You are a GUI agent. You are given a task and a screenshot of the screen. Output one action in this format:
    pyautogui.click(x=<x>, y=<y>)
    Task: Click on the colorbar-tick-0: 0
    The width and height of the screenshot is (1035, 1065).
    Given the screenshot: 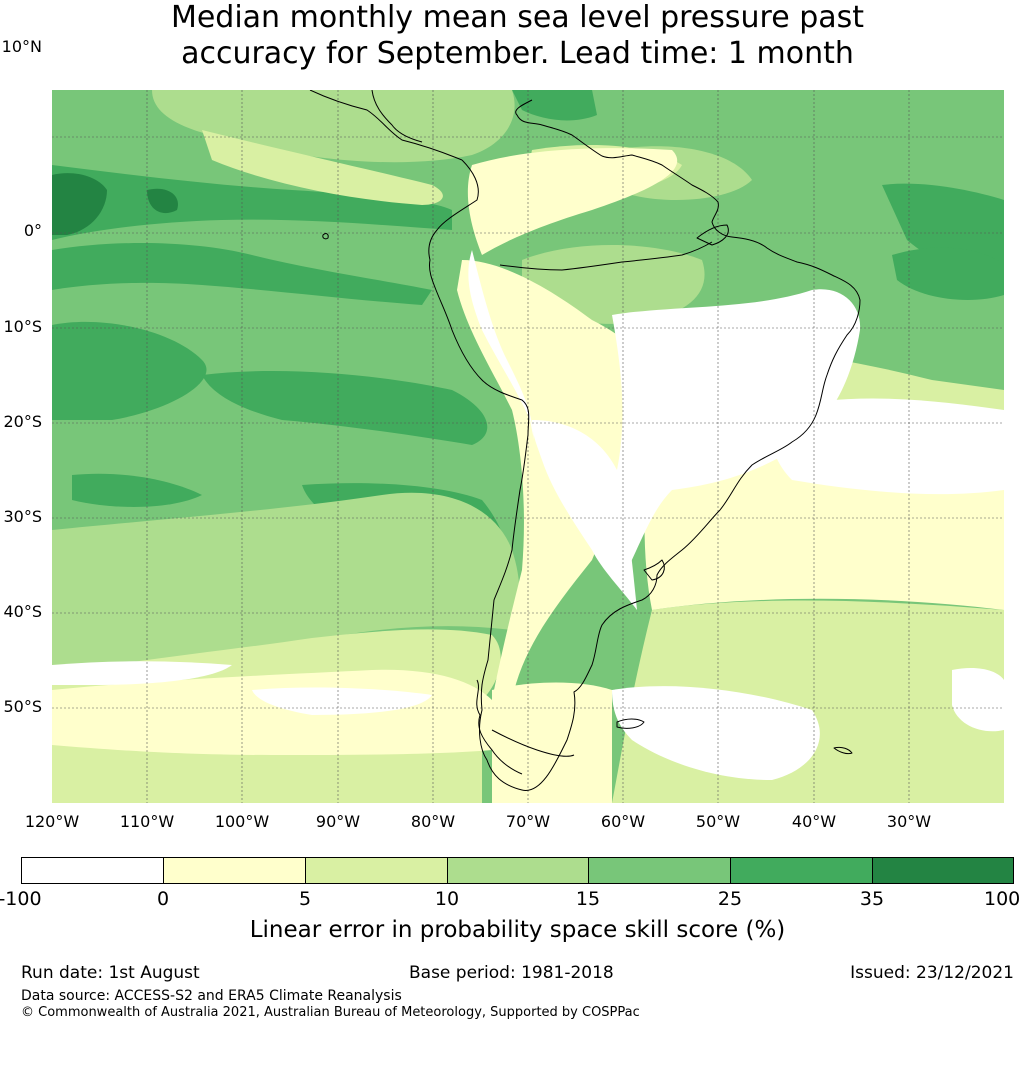 What is the action you would take?
    pyautogui.click(x=163, y=899)
    